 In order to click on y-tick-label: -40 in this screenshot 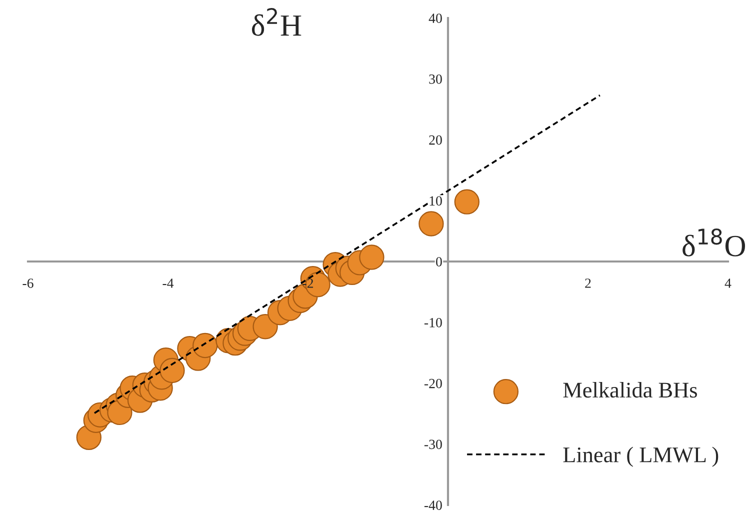, I will do `click(433, 505)`.